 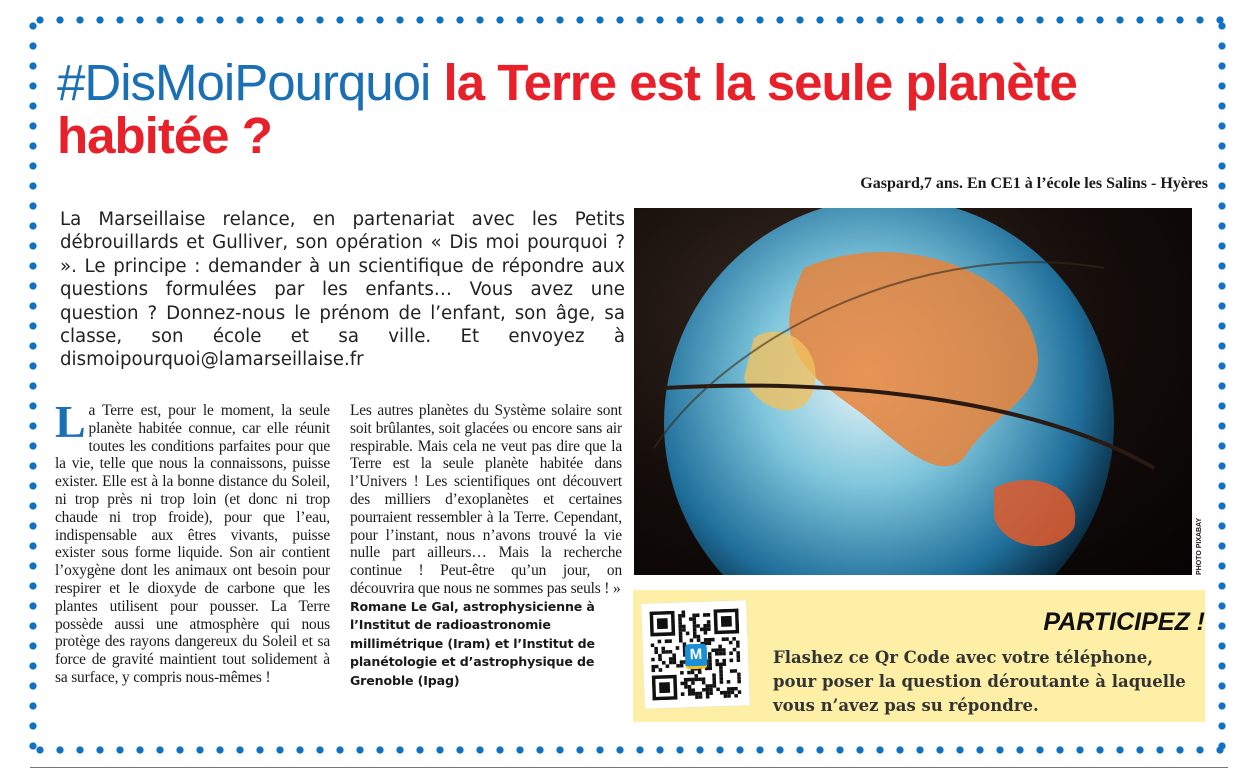 I want to click on participate-title: PARTICIPEZ !, so click(x=1124, y=622).